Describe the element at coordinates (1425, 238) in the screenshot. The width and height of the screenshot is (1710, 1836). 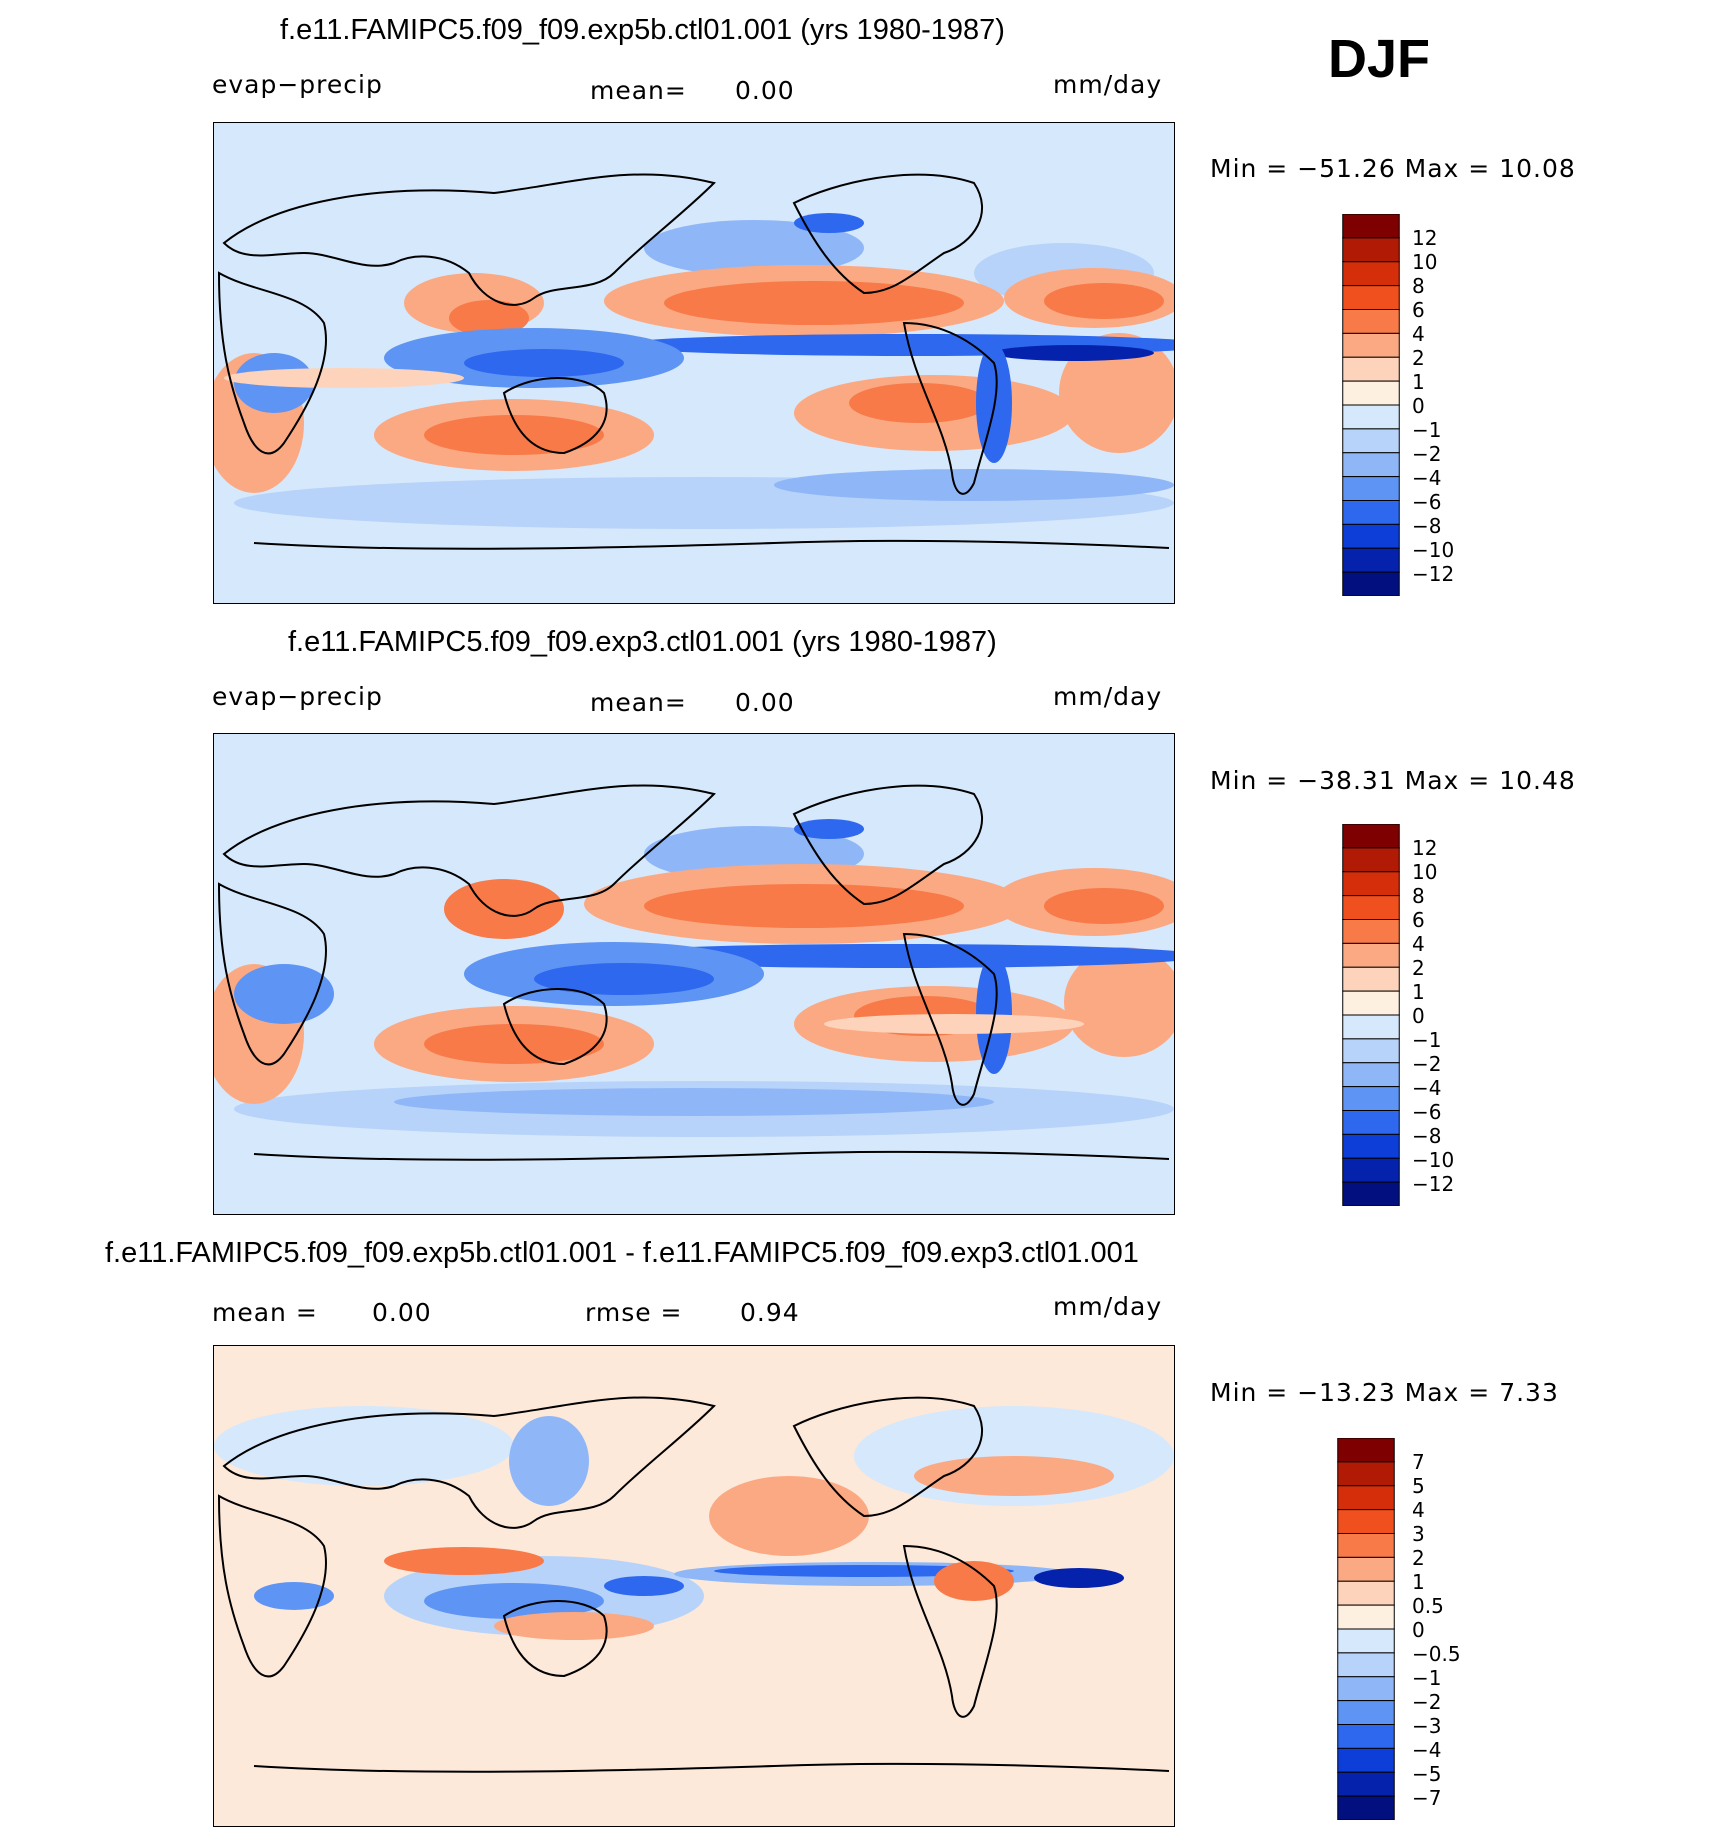
I see `panel1-tick: 12` at that location.